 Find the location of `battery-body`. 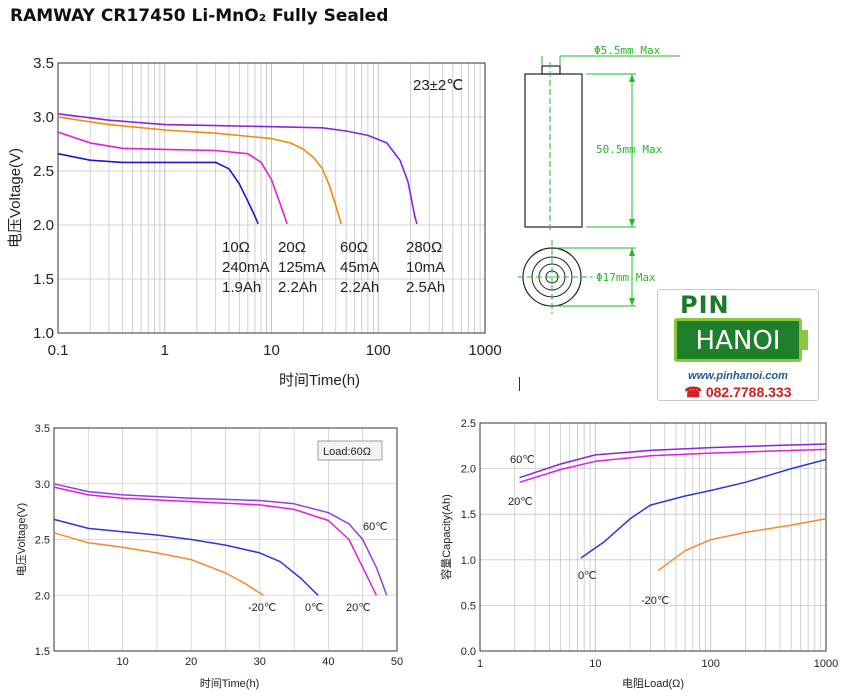

battery-body is located at coordinates (553, 150).